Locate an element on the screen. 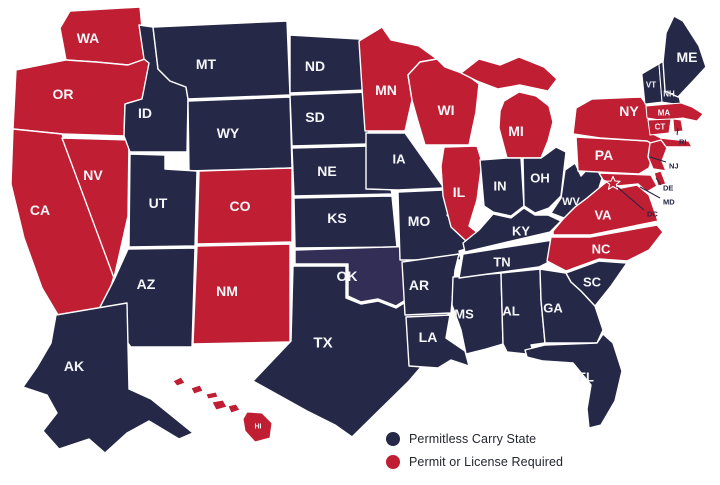 The height and width of the screenshot is (485, 720). state-label-IA: IA is located at coordinates (400, 159).